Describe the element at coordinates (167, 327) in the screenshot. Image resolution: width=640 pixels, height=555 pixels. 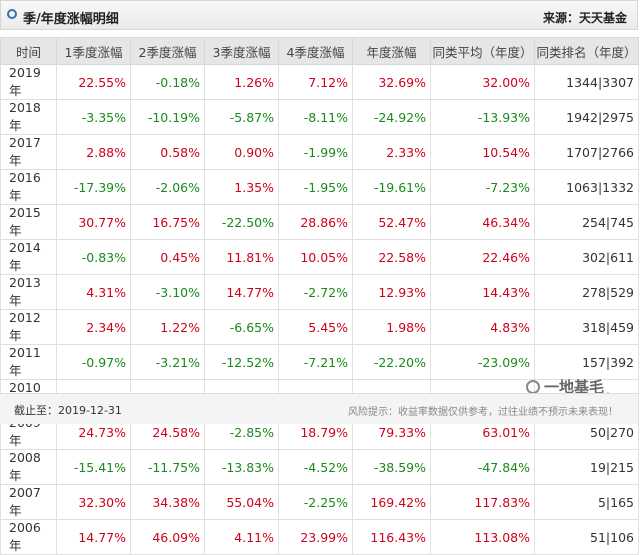
I see `return-cell: 1.22%` at that location.